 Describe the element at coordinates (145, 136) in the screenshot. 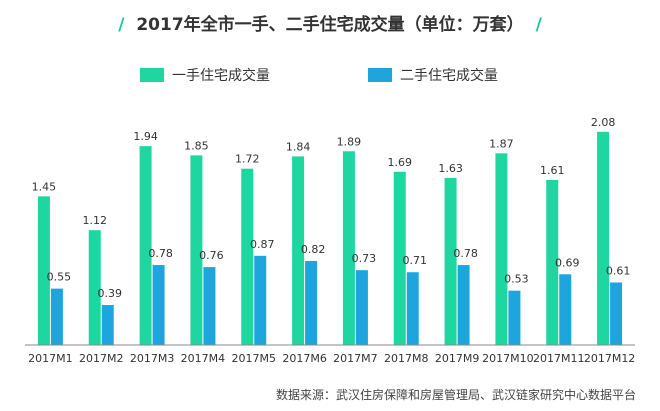

I see `data-label-new-3: 1.94` at that location.